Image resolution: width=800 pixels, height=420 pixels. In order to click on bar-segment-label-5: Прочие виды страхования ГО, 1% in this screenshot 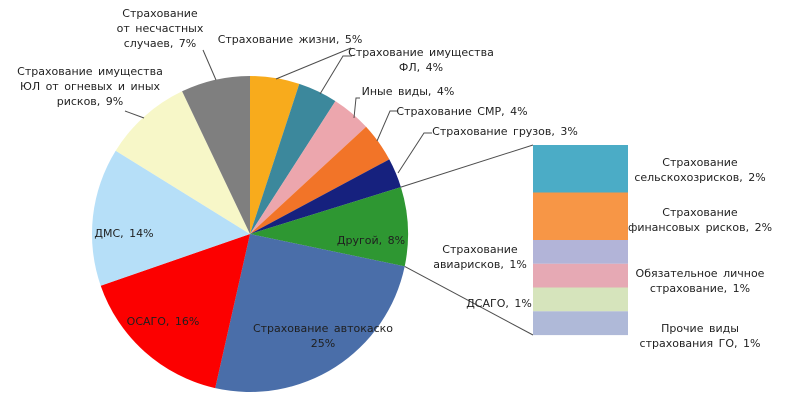, I will do `click(700, 336)`.